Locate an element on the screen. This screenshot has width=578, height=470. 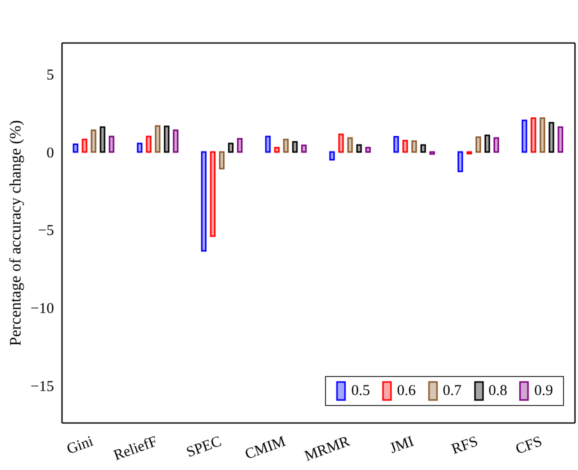
x-tick-label: CFS is located at coordinates (529, 446).